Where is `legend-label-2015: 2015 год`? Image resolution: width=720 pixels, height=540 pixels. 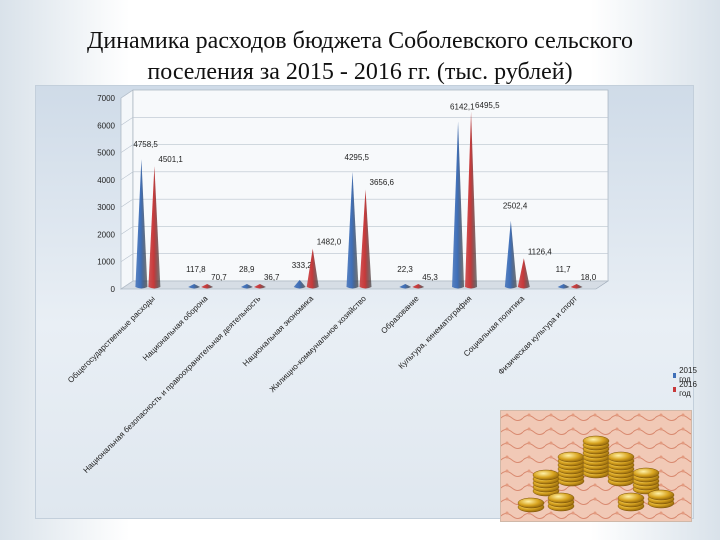 legend-label-2015: 2015 год is located at coordinates (688, 375).